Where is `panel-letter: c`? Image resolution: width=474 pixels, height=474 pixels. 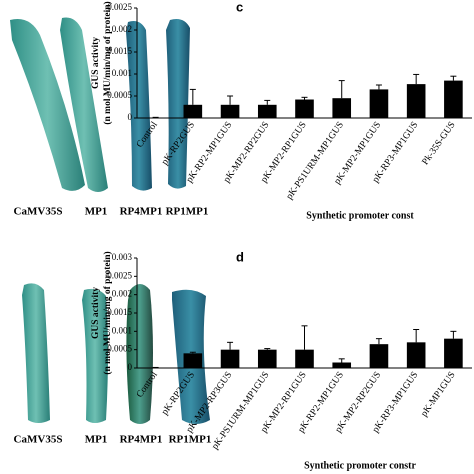
panel-letter: c is located at coordinates (239, 7).